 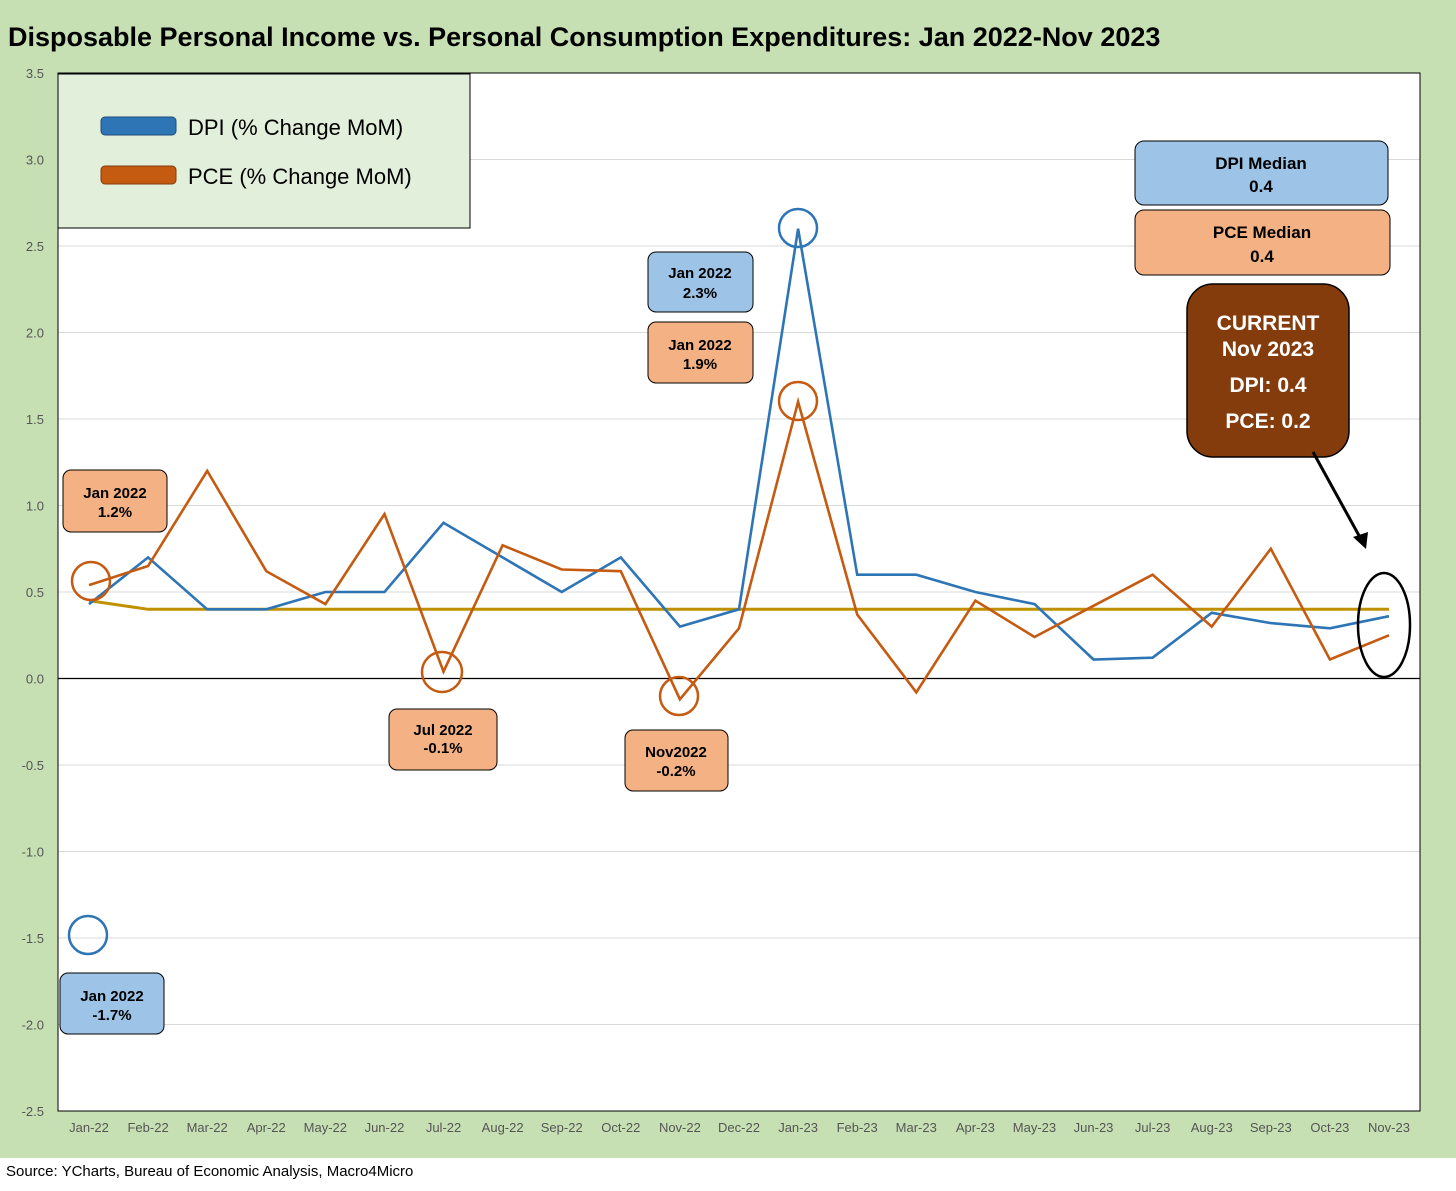 I want to click on legend-label-dpi: DPI (% Change MoM), so click(x=295, y=127).